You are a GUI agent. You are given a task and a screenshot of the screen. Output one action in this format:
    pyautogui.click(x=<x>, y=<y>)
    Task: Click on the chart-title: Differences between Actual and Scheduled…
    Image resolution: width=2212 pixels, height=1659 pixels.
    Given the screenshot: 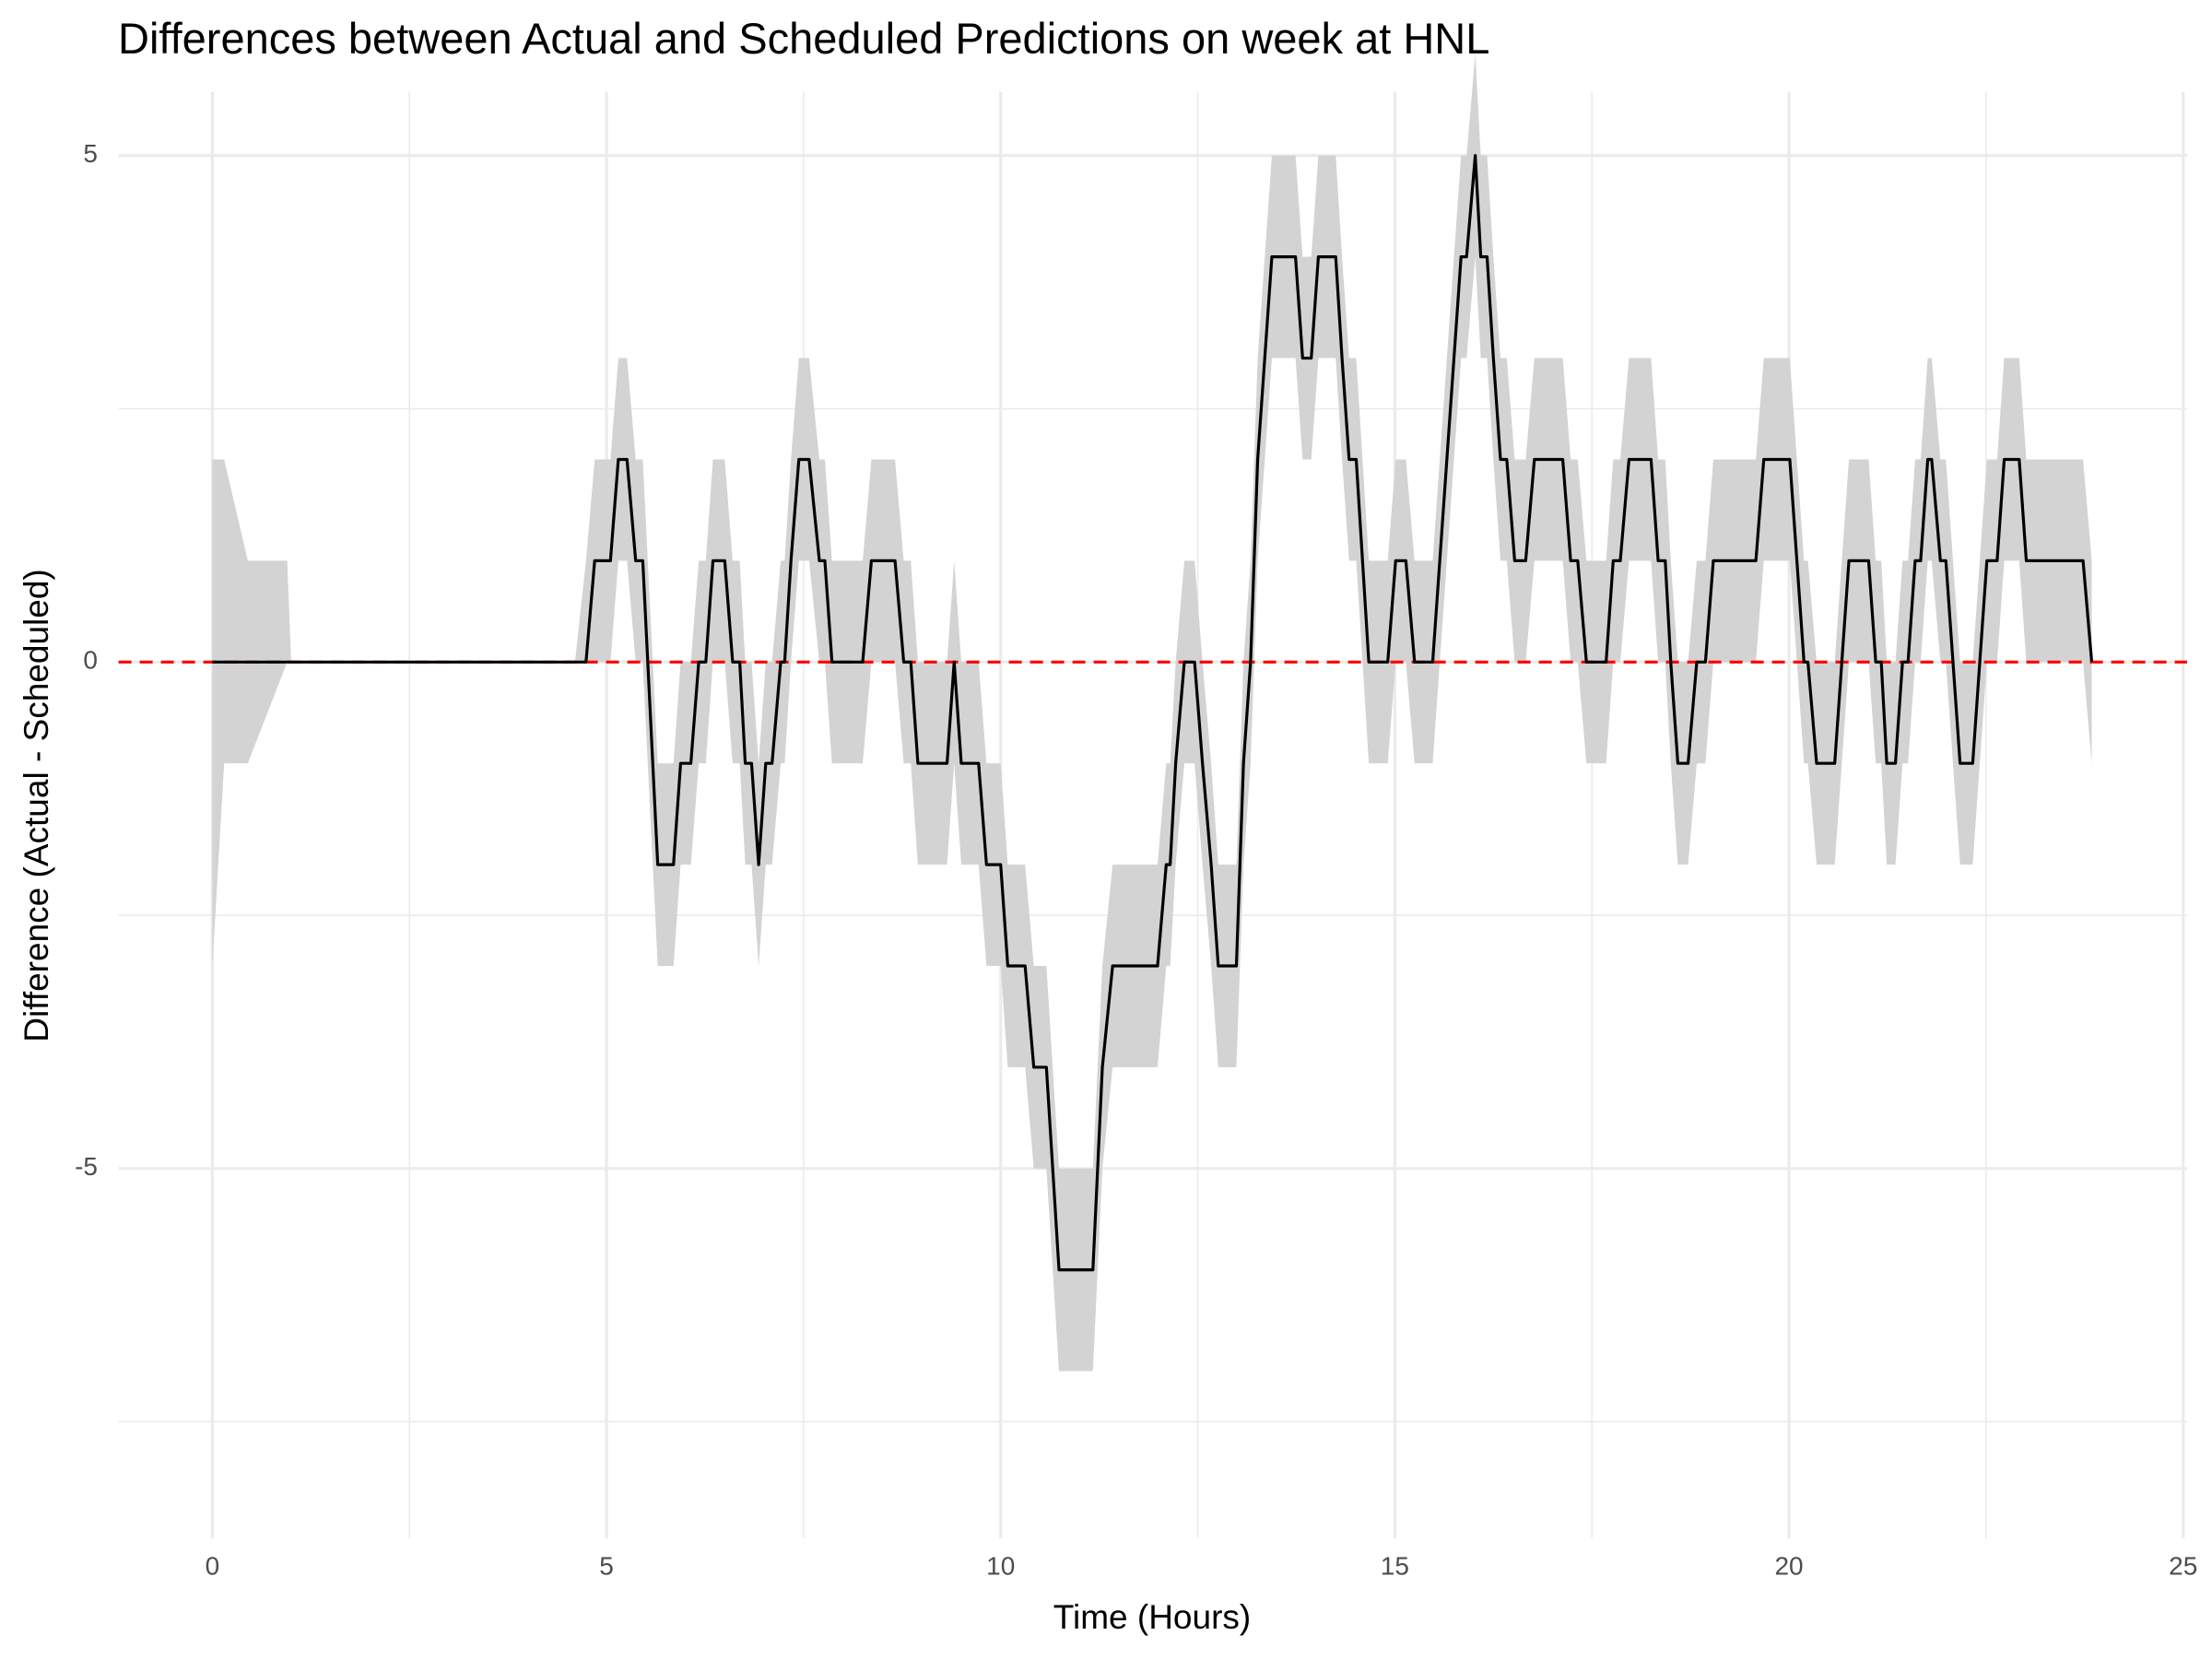 What is the action you would take?
    pyautogui.click(x=803, y=38)
    